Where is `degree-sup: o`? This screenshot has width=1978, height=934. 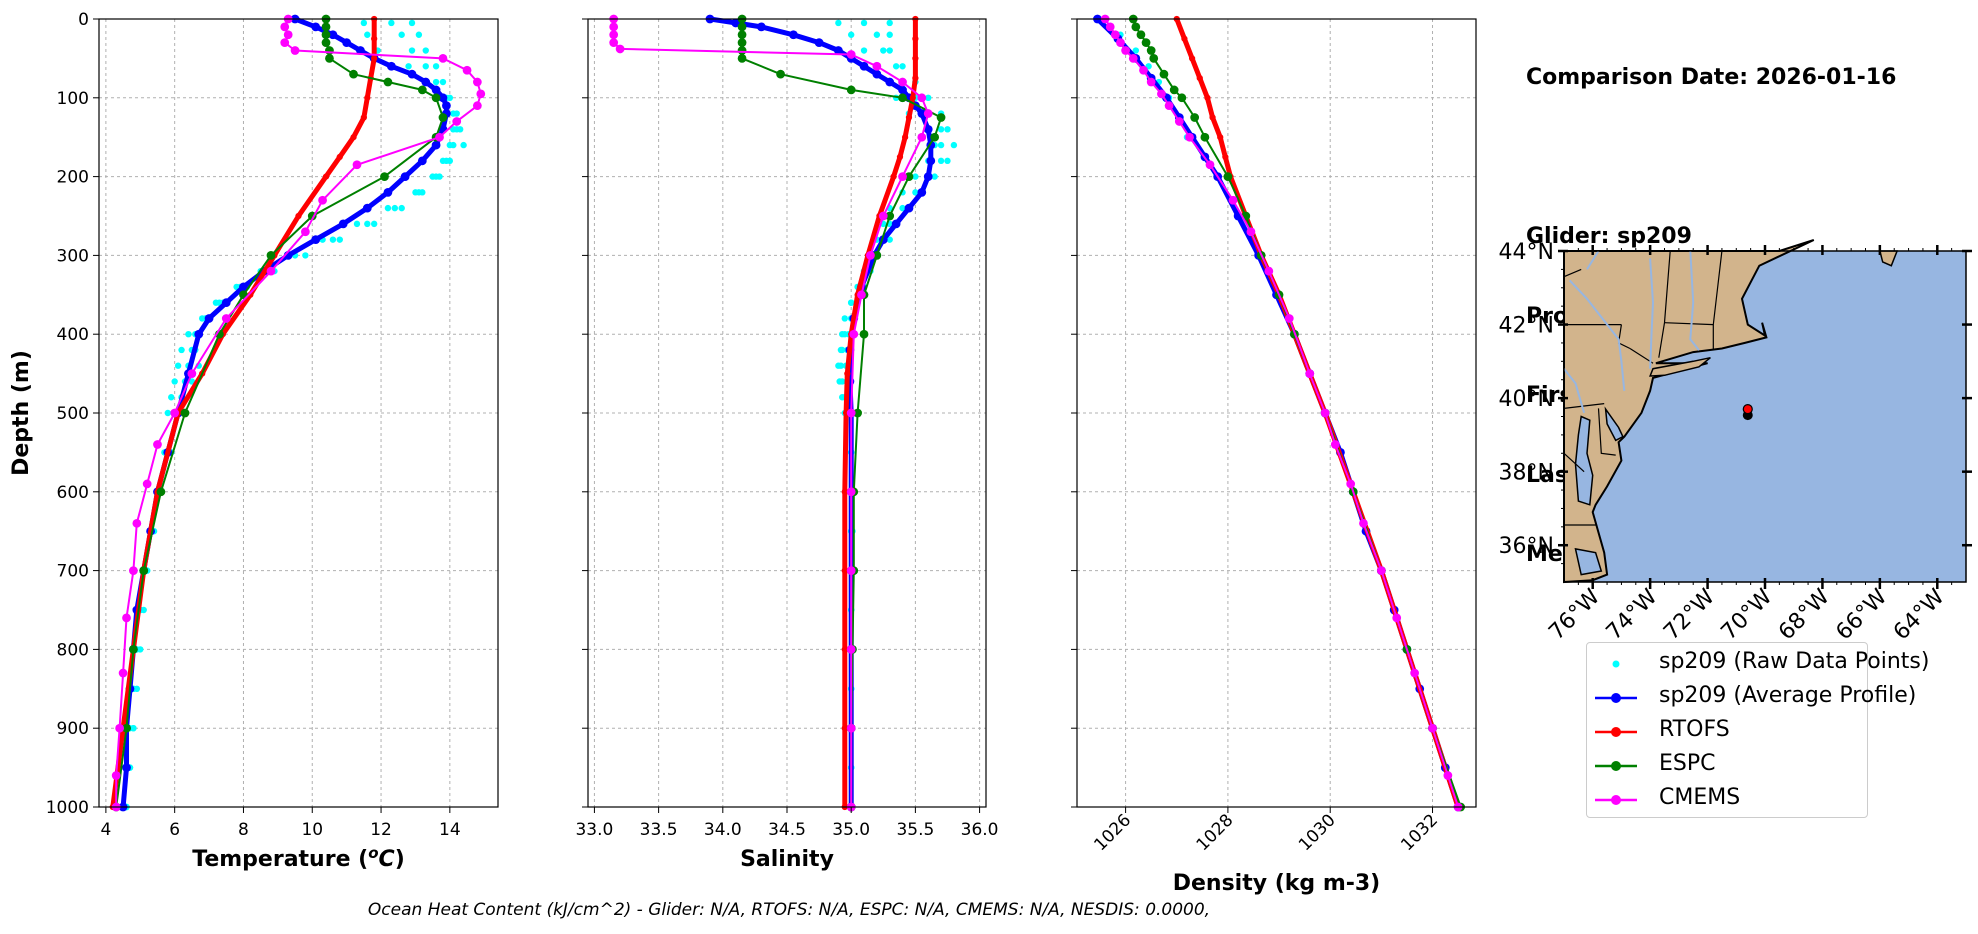
degree-sup: o is located at coordinates (373, 853).